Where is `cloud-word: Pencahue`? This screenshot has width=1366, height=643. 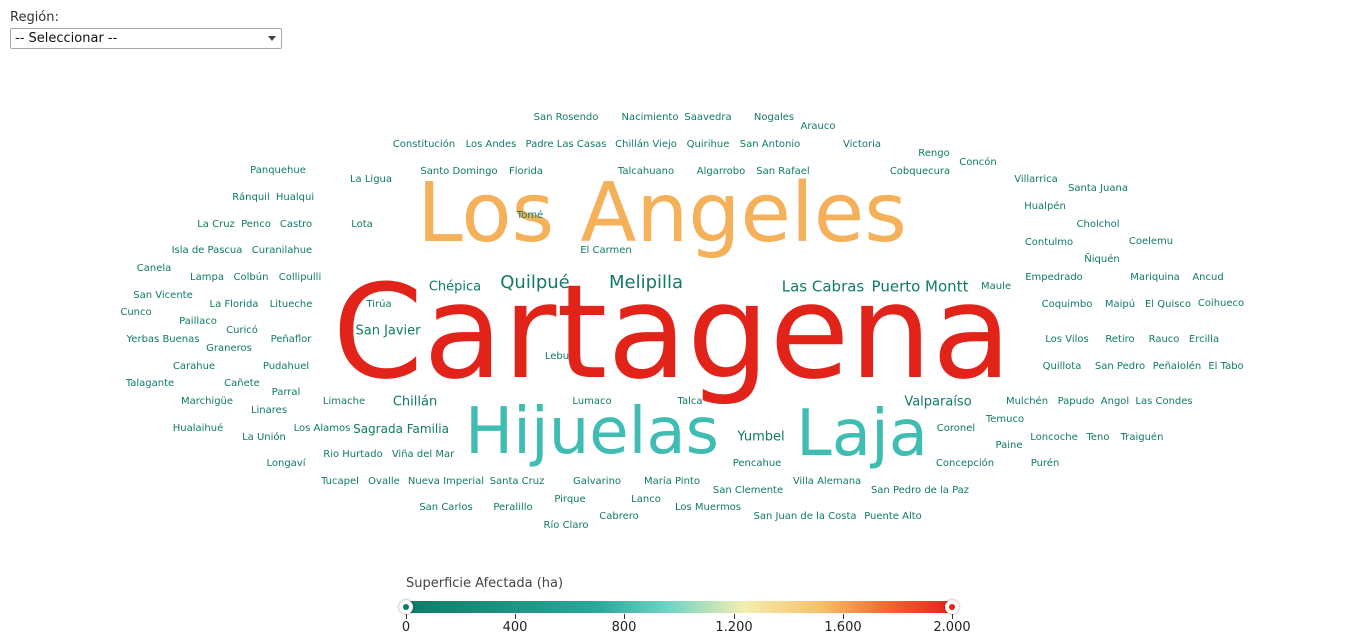
cloud-word: Pencahue is located at coordinates (757, 463).